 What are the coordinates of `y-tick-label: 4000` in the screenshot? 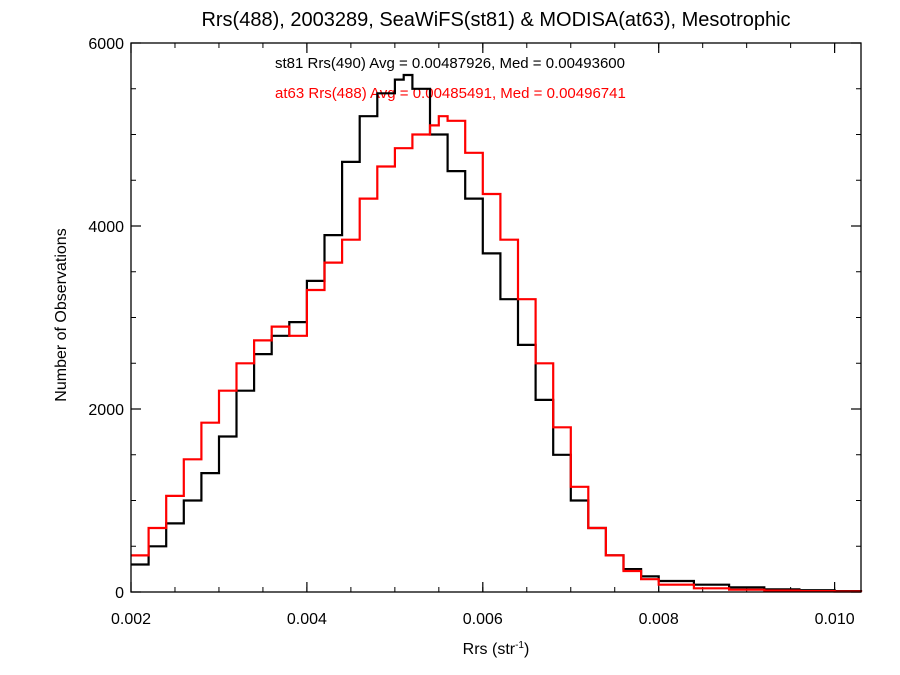 It's located at (106, 227).